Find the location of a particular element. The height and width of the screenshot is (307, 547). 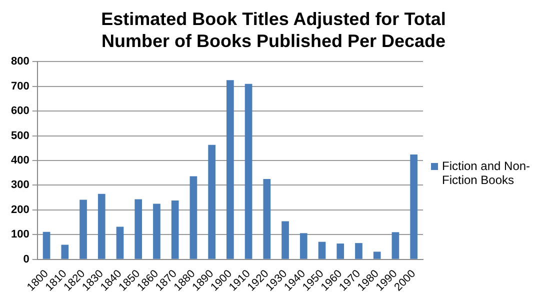

y-tick-label: 200 is located at coordinates (20, 210).